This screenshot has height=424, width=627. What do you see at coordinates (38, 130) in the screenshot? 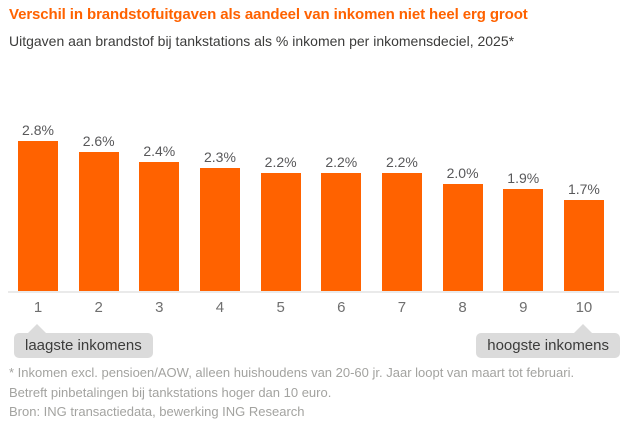
I see `bar-value-label: 2.8%` at bounding box center [38, 130].